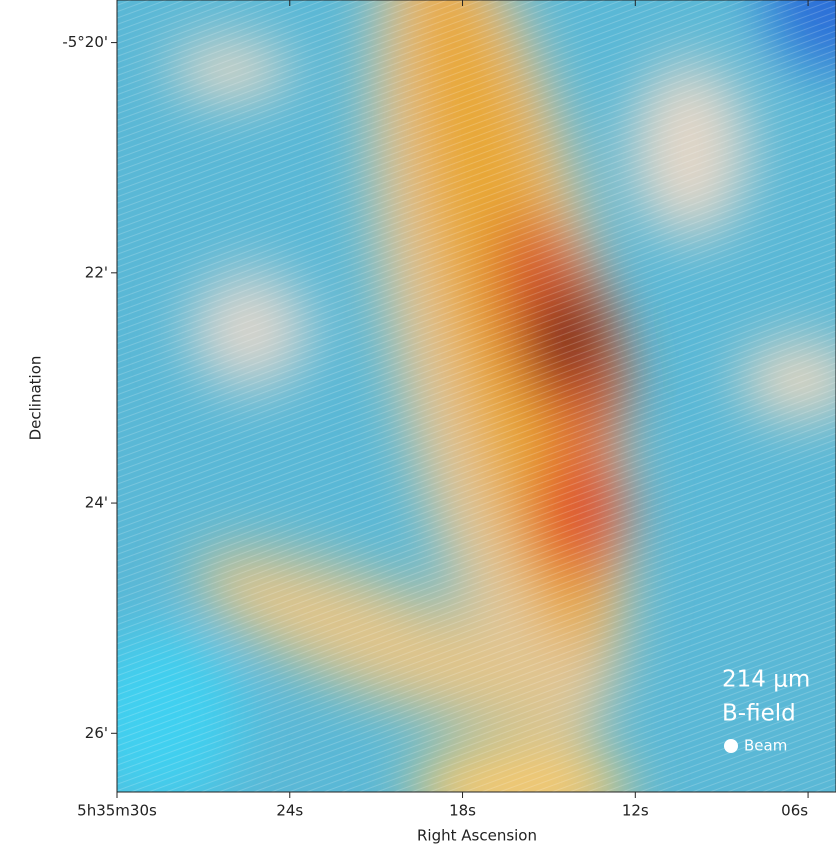  Describe the element at coordinates (759, 714) in the screenshot. I see `annotation: B-field` at that location.